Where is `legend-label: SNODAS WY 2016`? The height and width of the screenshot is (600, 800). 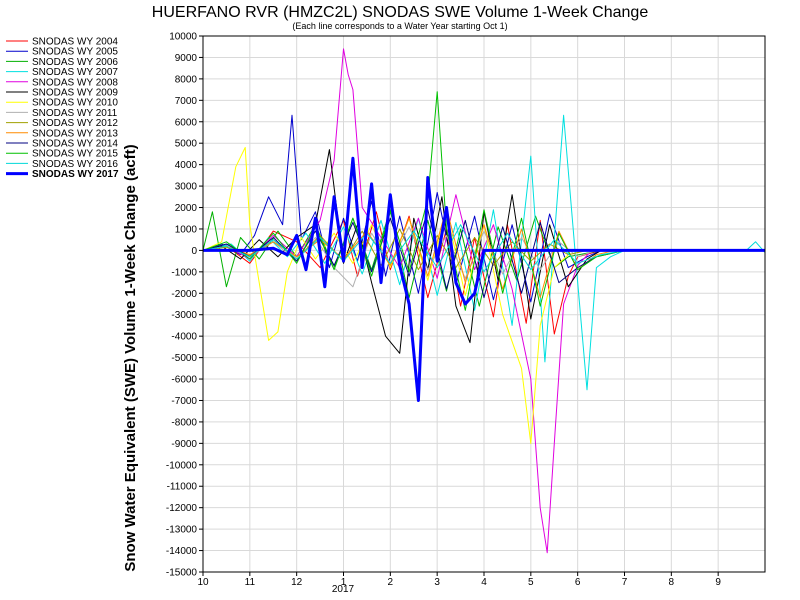
legend-label: SNODAS WY 2016 is located at coordinates (75, 164).